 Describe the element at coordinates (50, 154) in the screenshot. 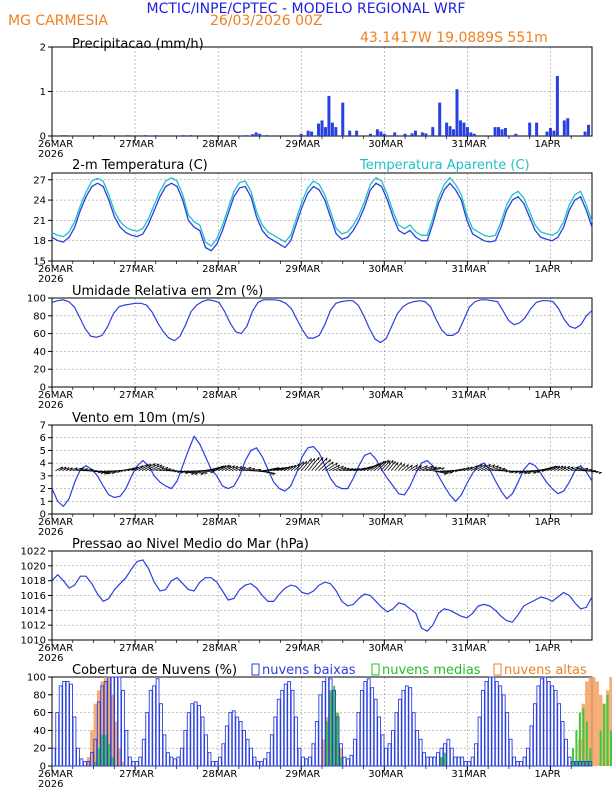

I see `precip-year-label: 2026` at that location.